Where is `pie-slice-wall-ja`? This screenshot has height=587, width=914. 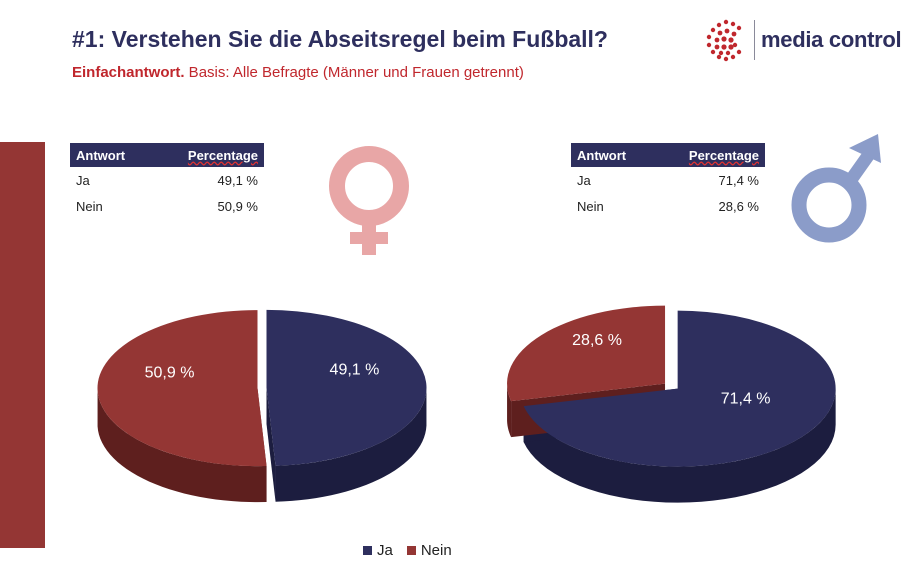 pie-slice-wall-ja is located at coordinates (271, 444).